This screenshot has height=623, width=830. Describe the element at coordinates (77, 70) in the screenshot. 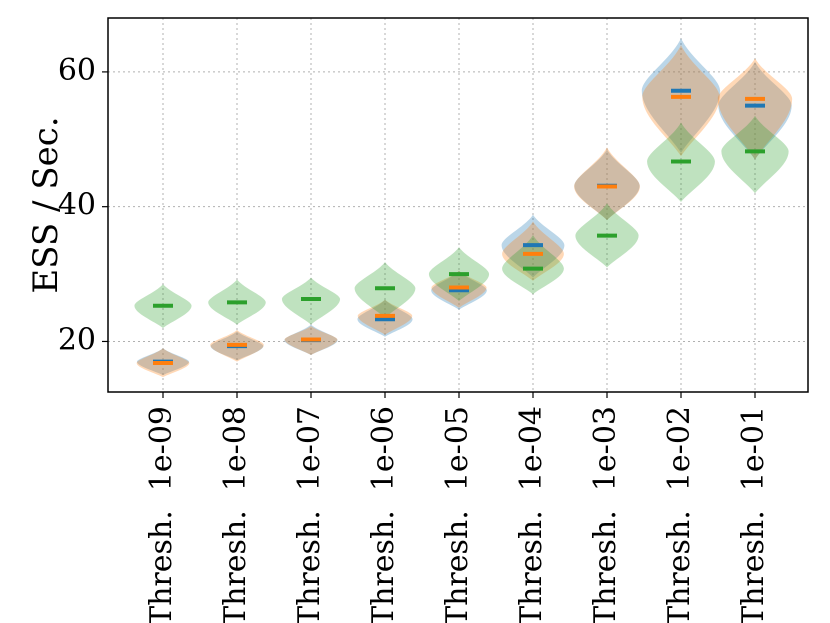

I see `y-tick-label: 60` at that location.